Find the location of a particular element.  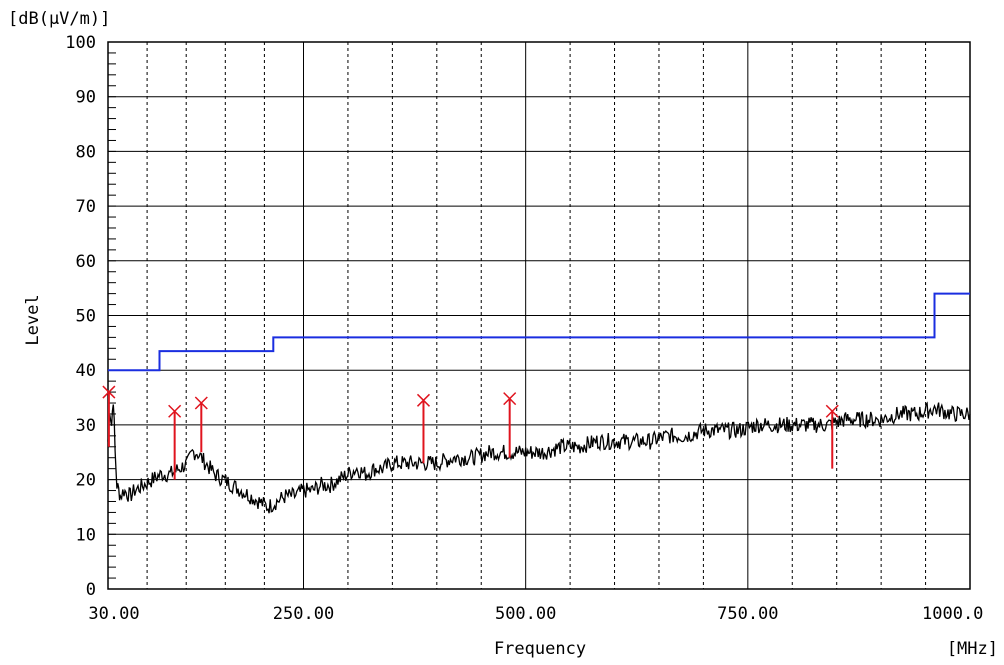

y-unit-label: [dB(μV/m)] is located at coordinates (59, 19).